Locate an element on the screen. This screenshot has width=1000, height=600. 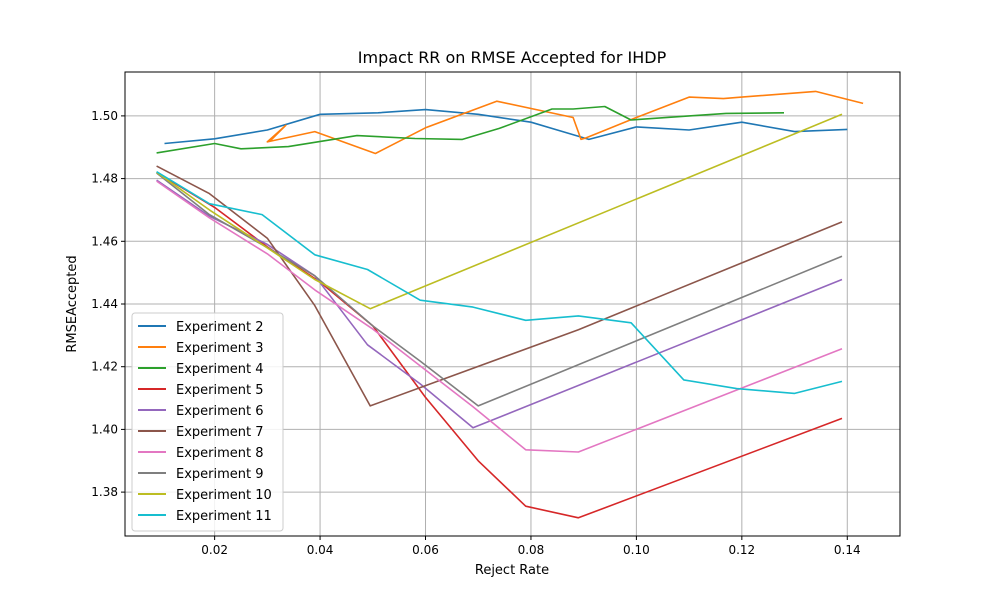
y-tick-label: 1.40 is located at coordinates (104, 429).